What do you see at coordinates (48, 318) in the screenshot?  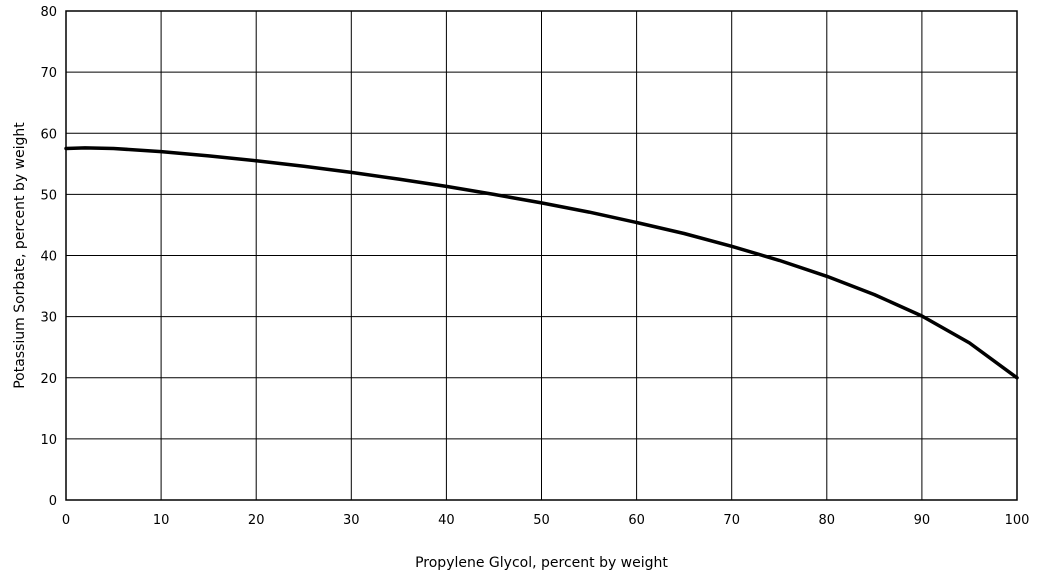 I see `y-tick-label: 30` at bounding box center [48, 318].